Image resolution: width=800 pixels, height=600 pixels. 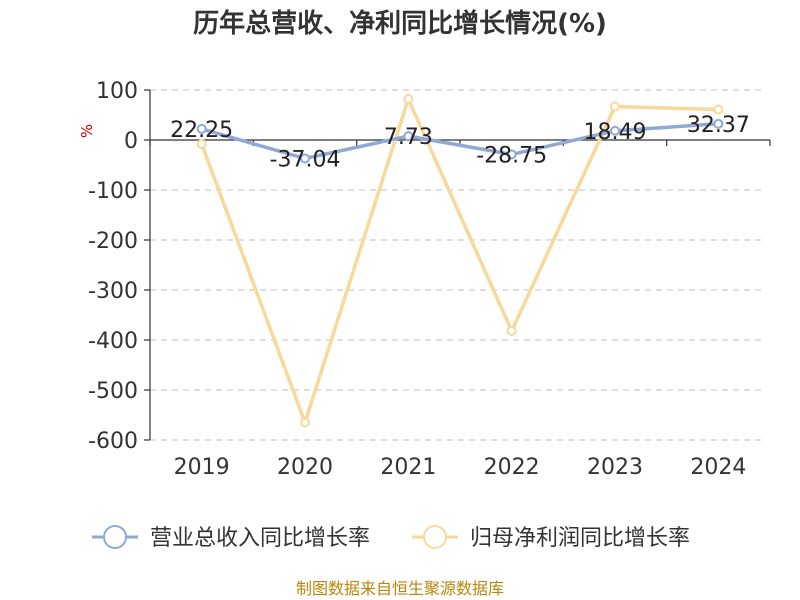 I want to click on y-tick-label: -600, so click(x=113, y=441).